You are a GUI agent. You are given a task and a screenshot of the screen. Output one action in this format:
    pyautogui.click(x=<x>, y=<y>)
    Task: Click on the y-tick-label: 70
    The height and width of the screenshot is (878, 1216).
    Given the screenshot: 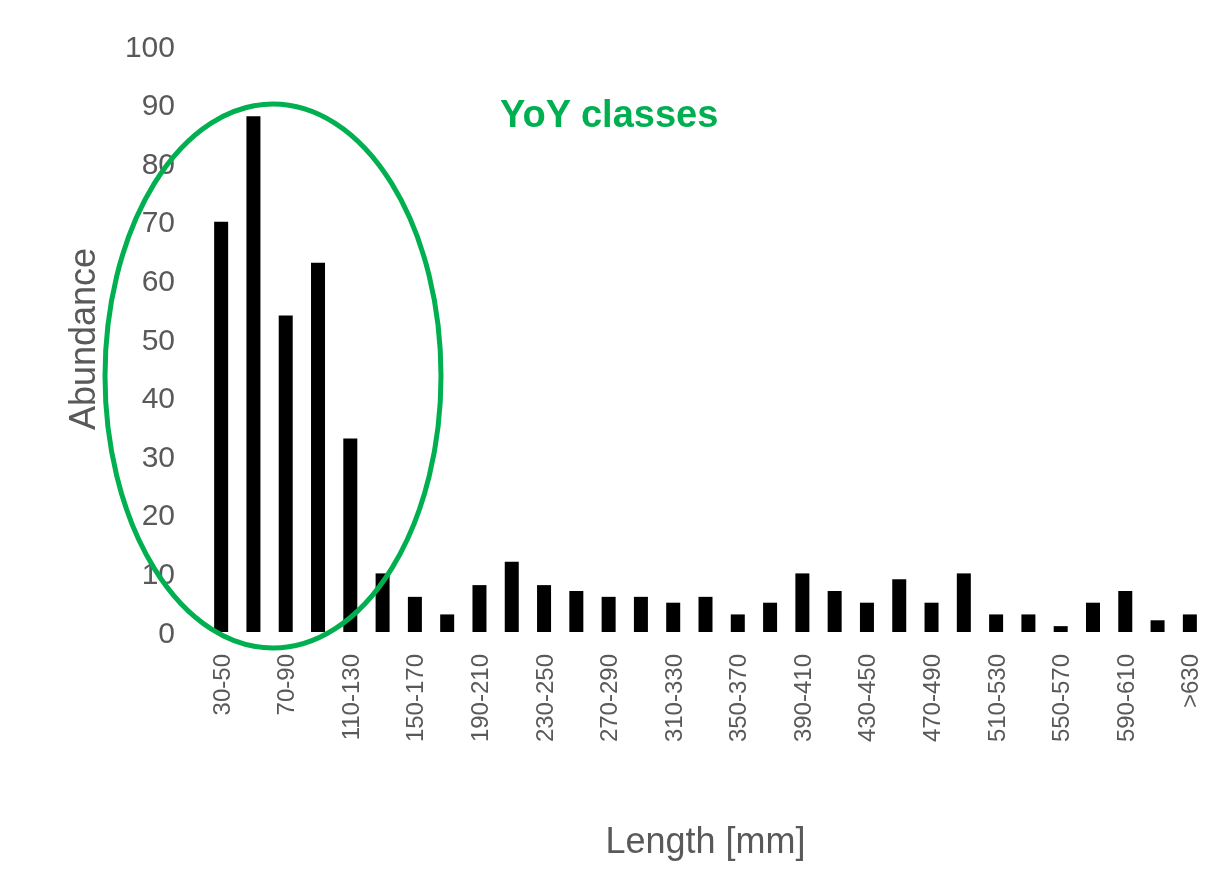 What is the action you would take?
    pyautogui.click(x=158, y=222)
    